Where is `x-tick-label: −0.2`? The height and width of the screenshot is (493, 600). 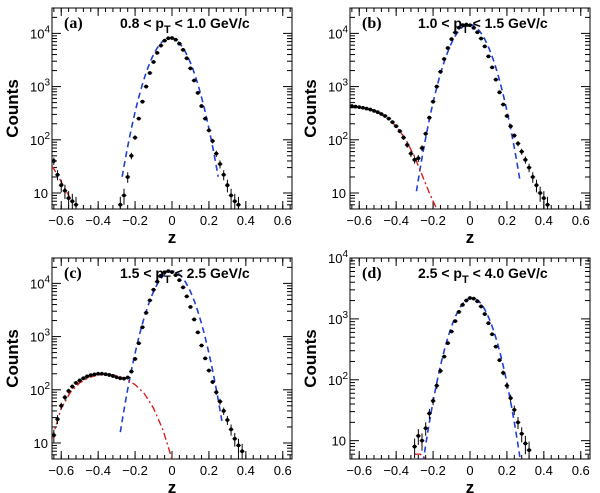 x-tick-label: −0.2 is located at coordinates (433, 470).